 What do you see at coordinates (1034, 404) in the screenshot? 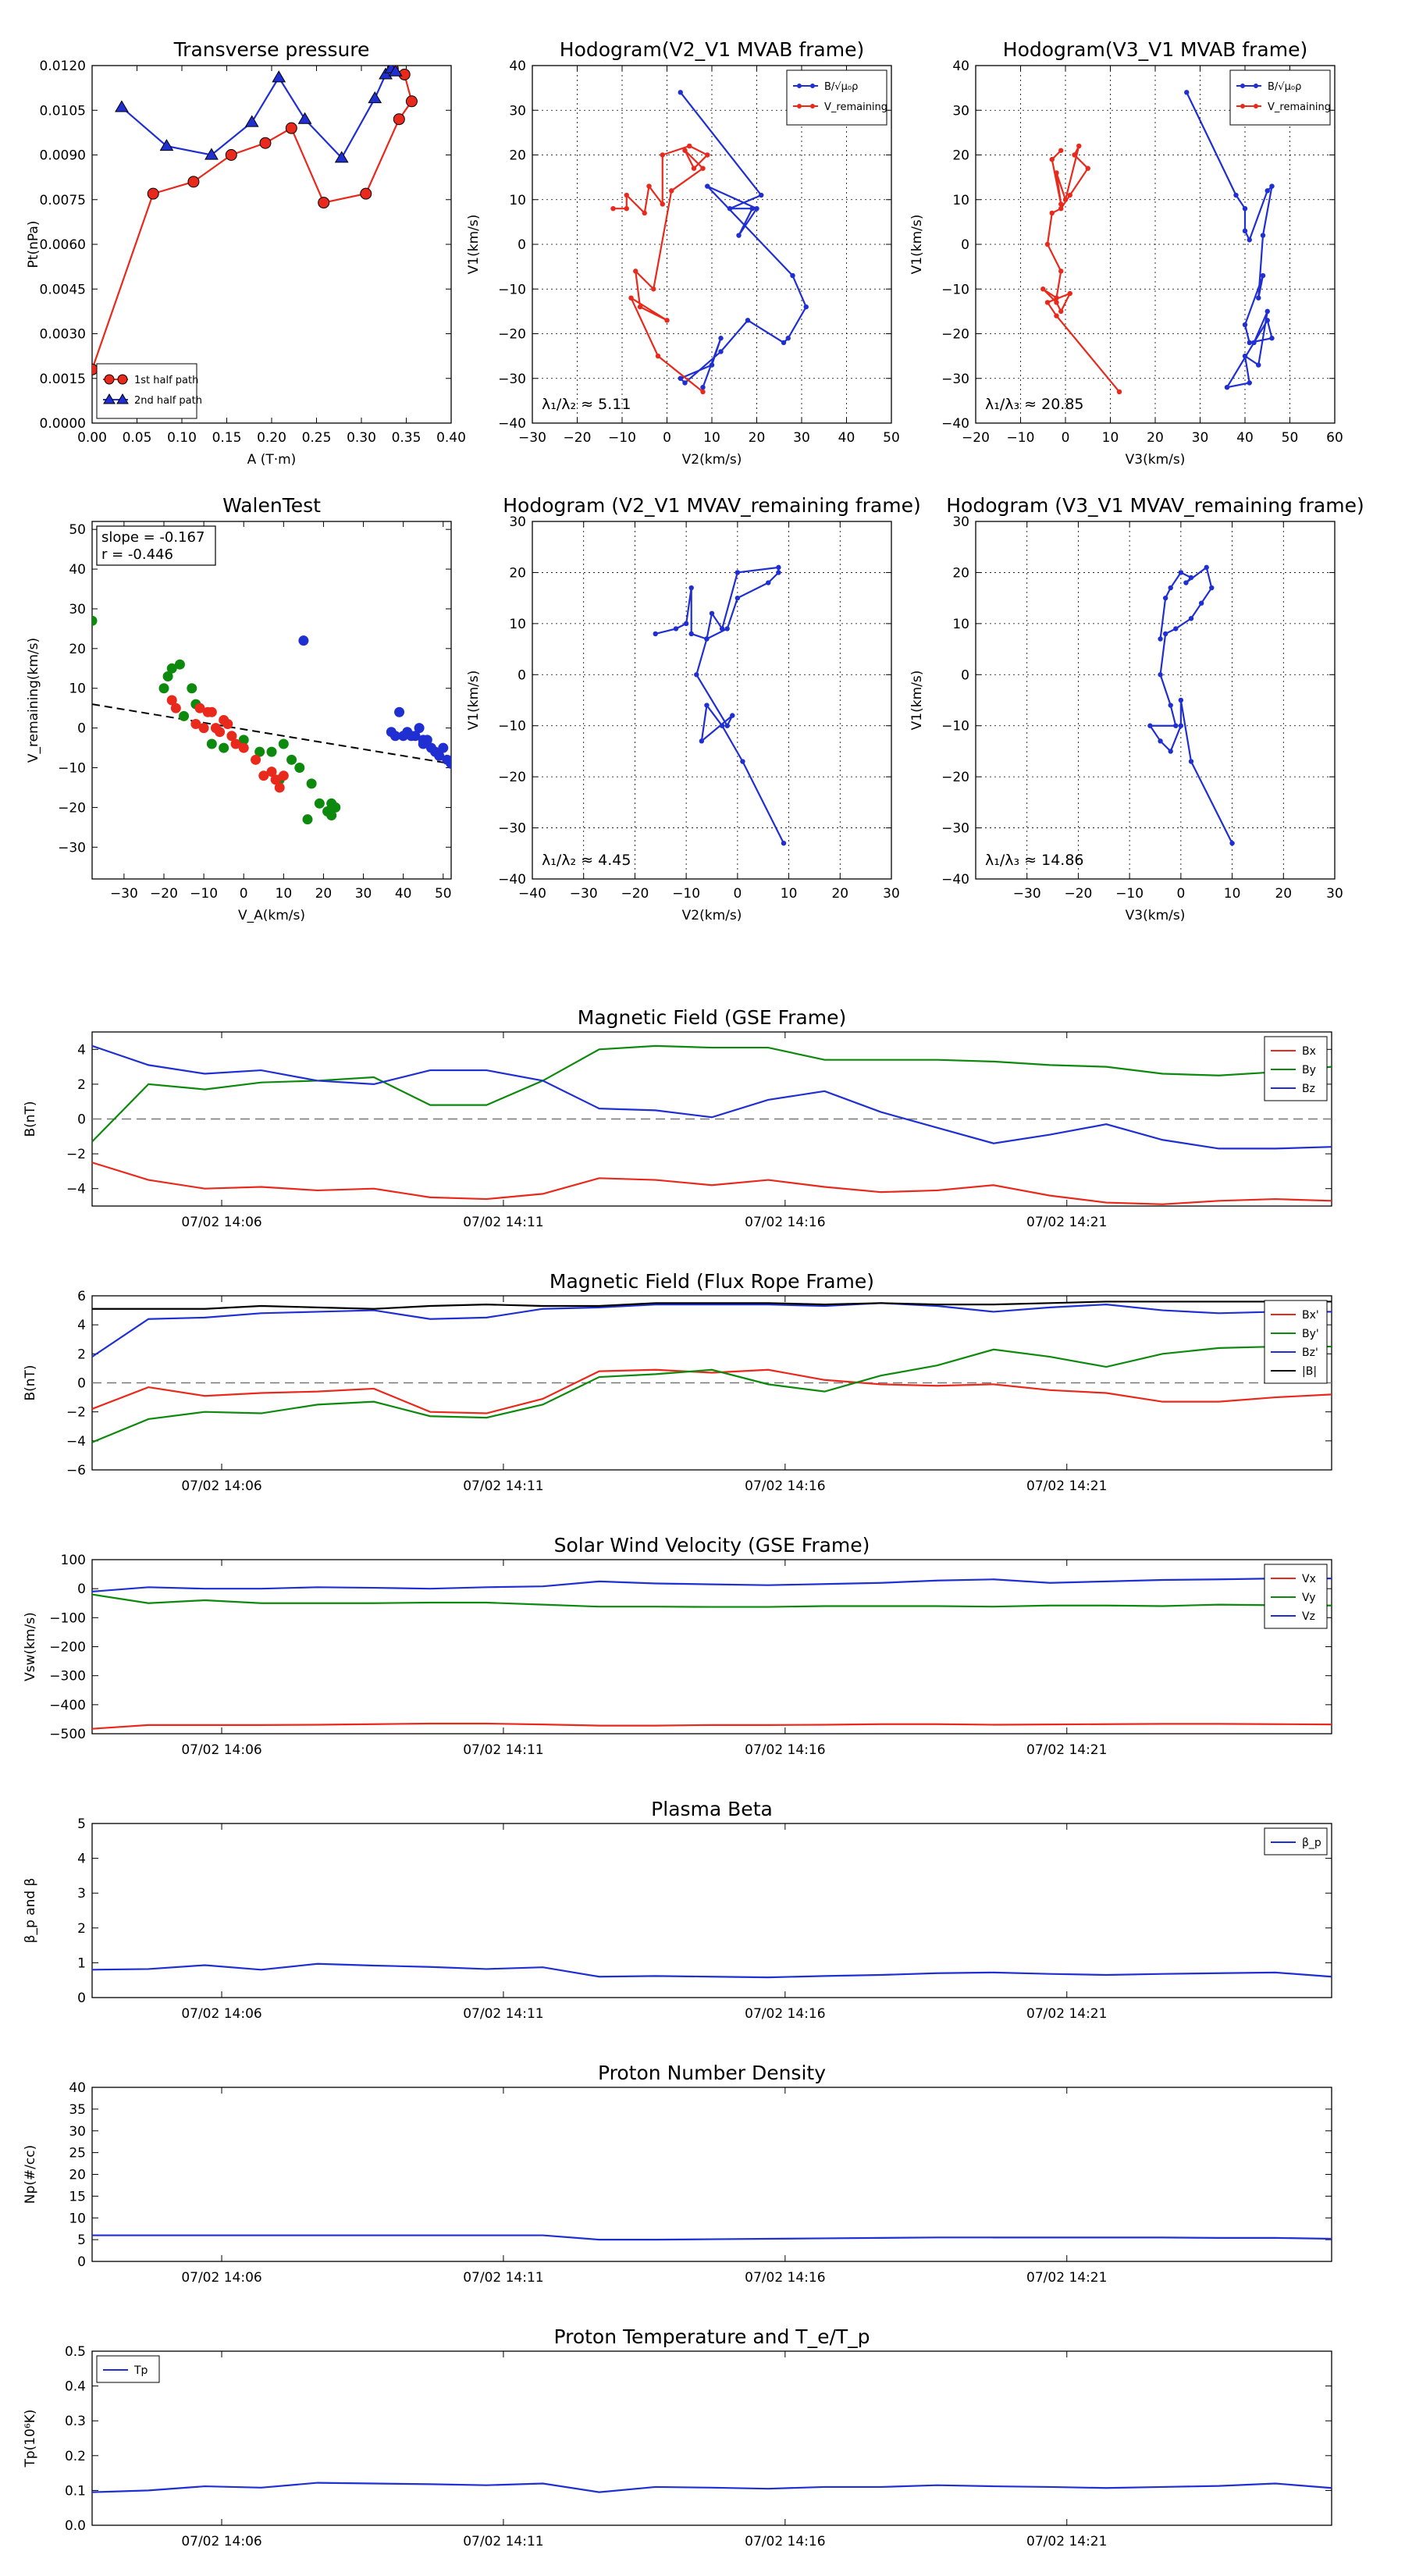
I see `eigen-ratio-annotation: λ₁/λ₃ ≈ 20.85` at bounding box center [1034, 404].